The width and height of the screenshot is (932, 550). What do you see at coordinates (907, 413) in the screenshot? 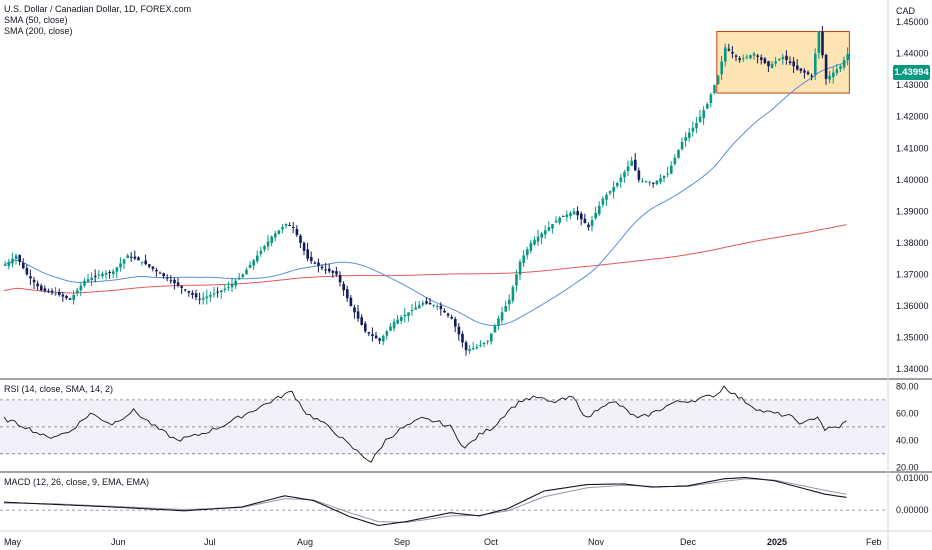
I see `rsi-tick-label: 60.00` at bounding box center [907, 413].